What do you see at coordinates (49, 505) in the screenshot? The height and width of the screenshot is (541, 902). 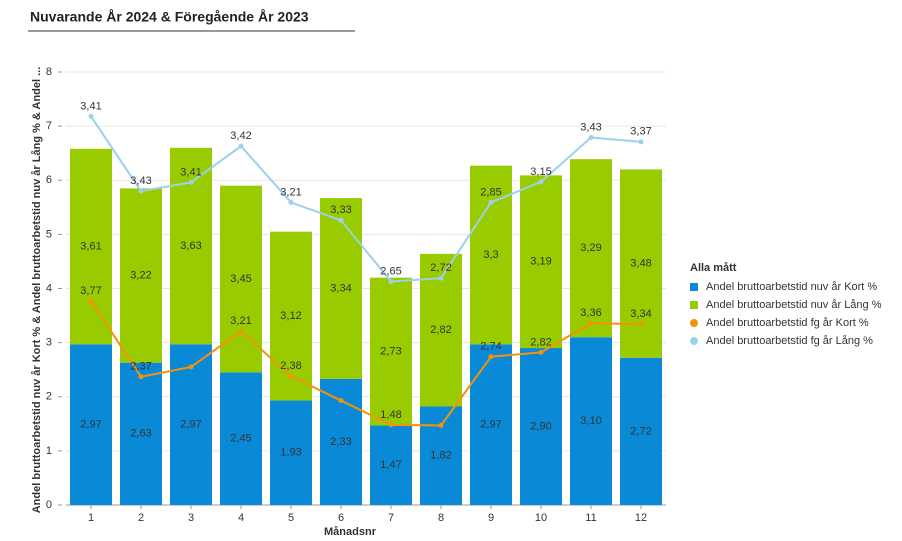 I see `y-tick-label: 0` at bounding box center [49, 505].